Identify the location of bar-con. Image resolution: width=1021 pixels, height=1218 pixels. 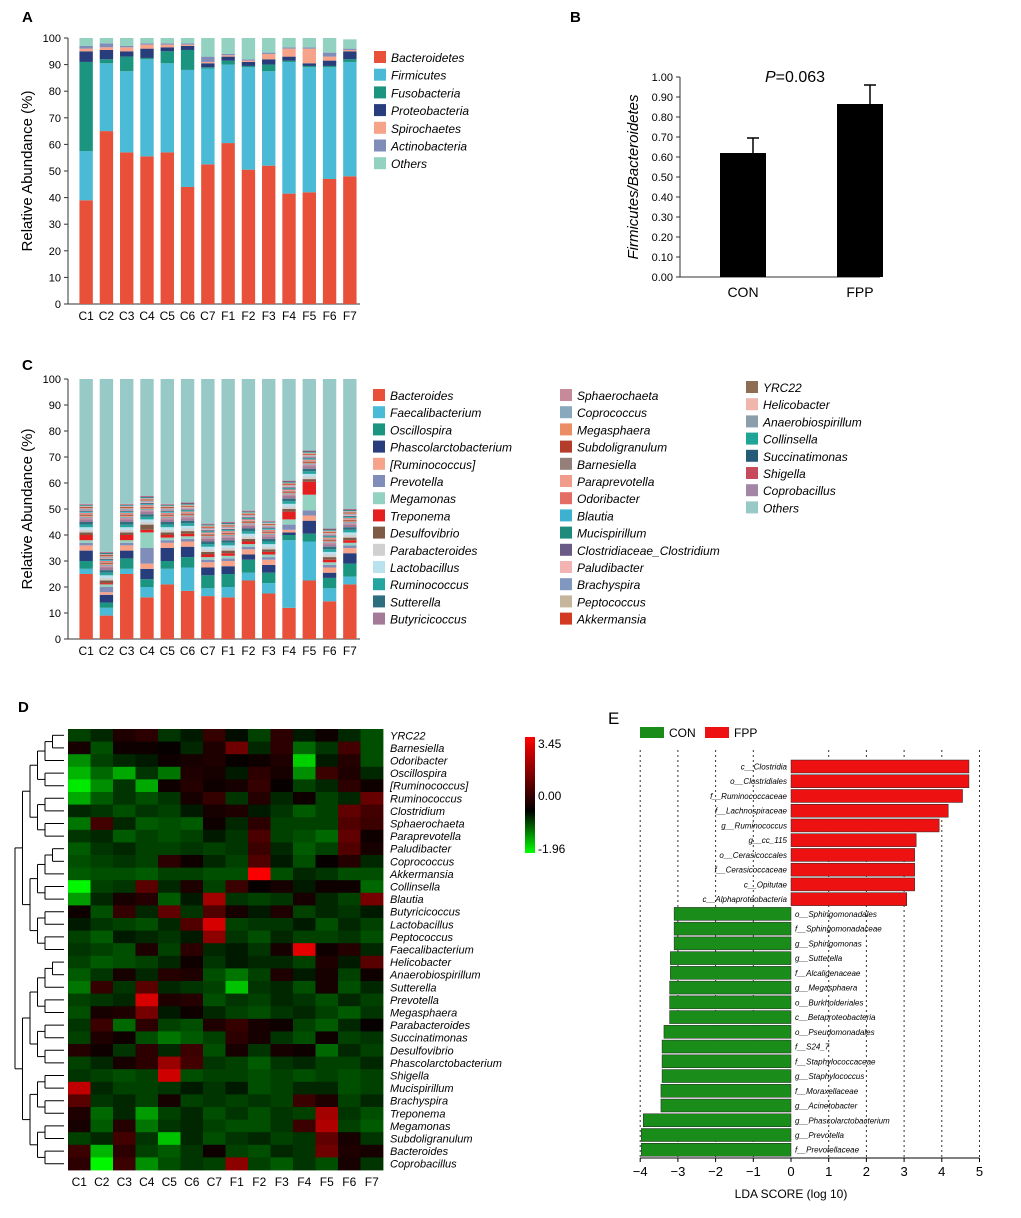
(743, 215).